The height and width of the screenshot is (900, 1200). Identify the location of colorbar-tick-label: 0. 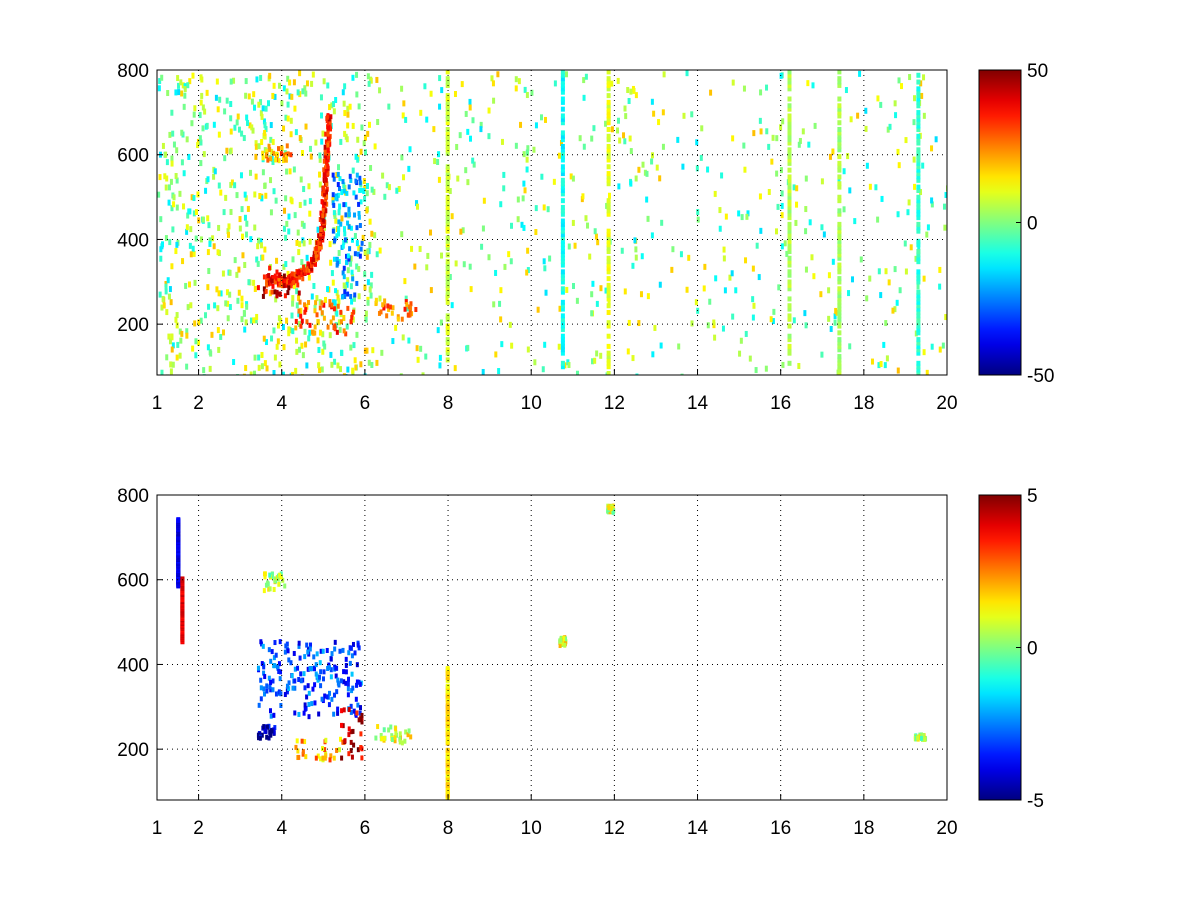
(1032, 224).